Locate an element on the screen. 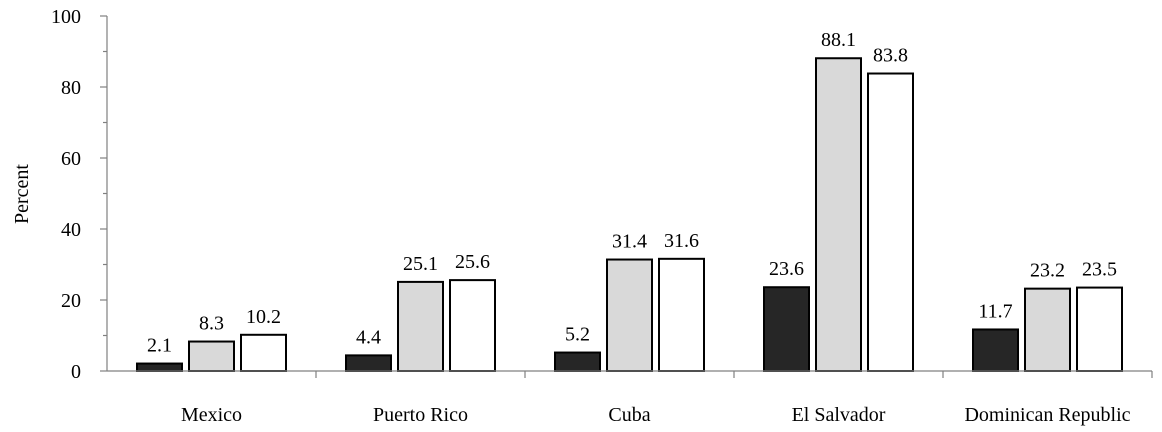 The height and width of the screenshot is (432, 1162). bar-data-label: 31.6 is located at coordinates (681, 241).